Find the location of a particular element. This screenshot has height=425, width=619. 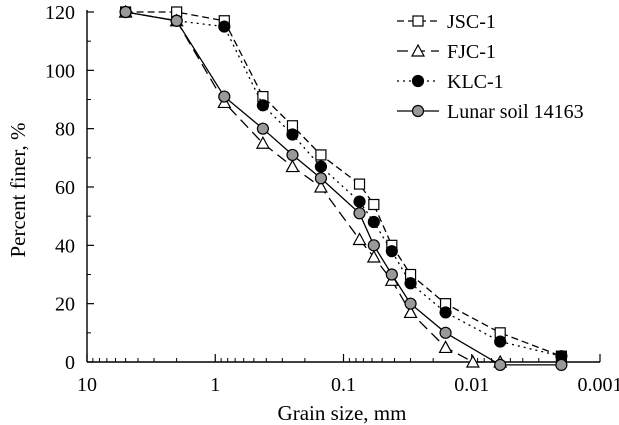

x-tick-label: 0.1 is located at coordinates (343, 385).